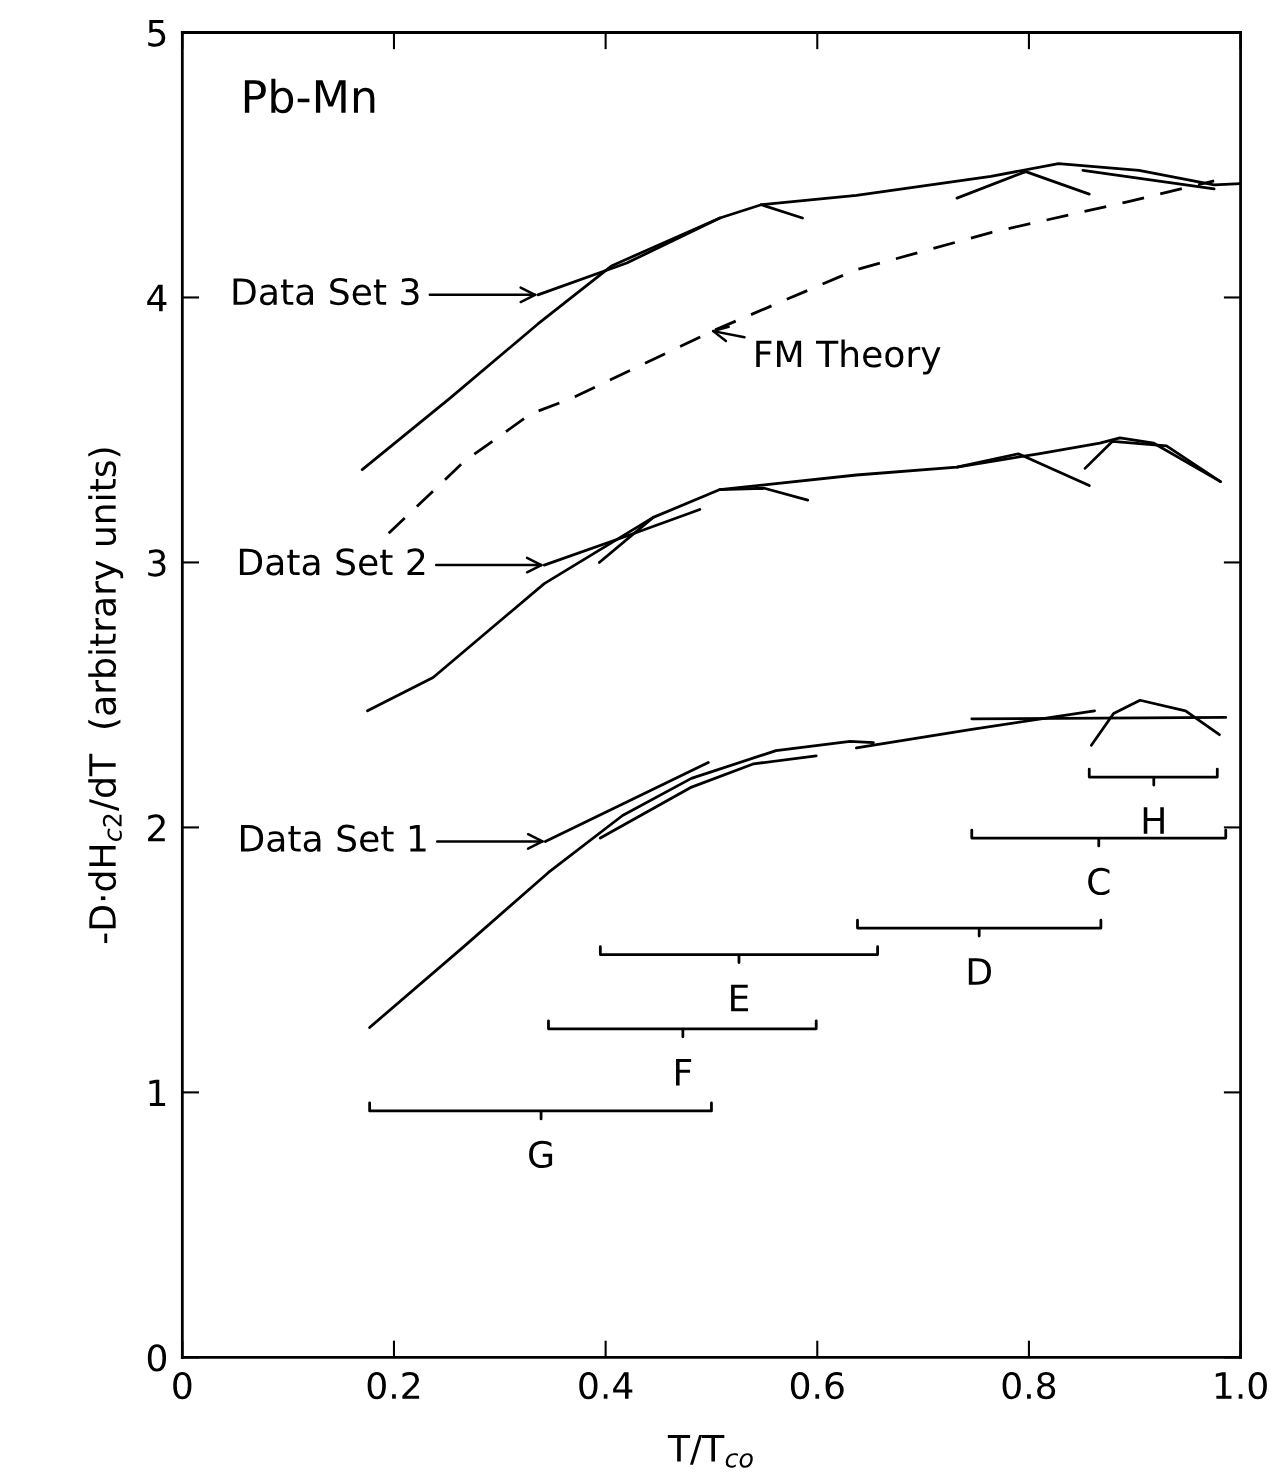 The image size is (1275, 1477). What do you see at coordinates (182, 1385) in the screenshot?
I see `x-tick-label: 0` at bounding box center [182, 1385].